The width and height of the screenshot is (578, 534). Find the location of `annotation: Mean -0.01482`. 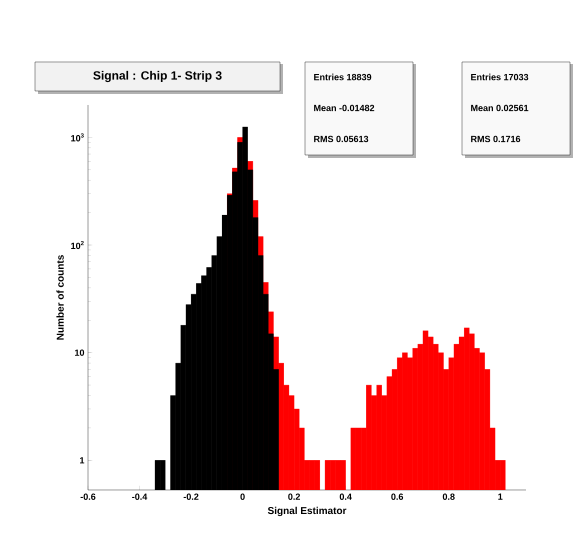

annotation: Mean -0.01482 is located at coordinates (344, 108).